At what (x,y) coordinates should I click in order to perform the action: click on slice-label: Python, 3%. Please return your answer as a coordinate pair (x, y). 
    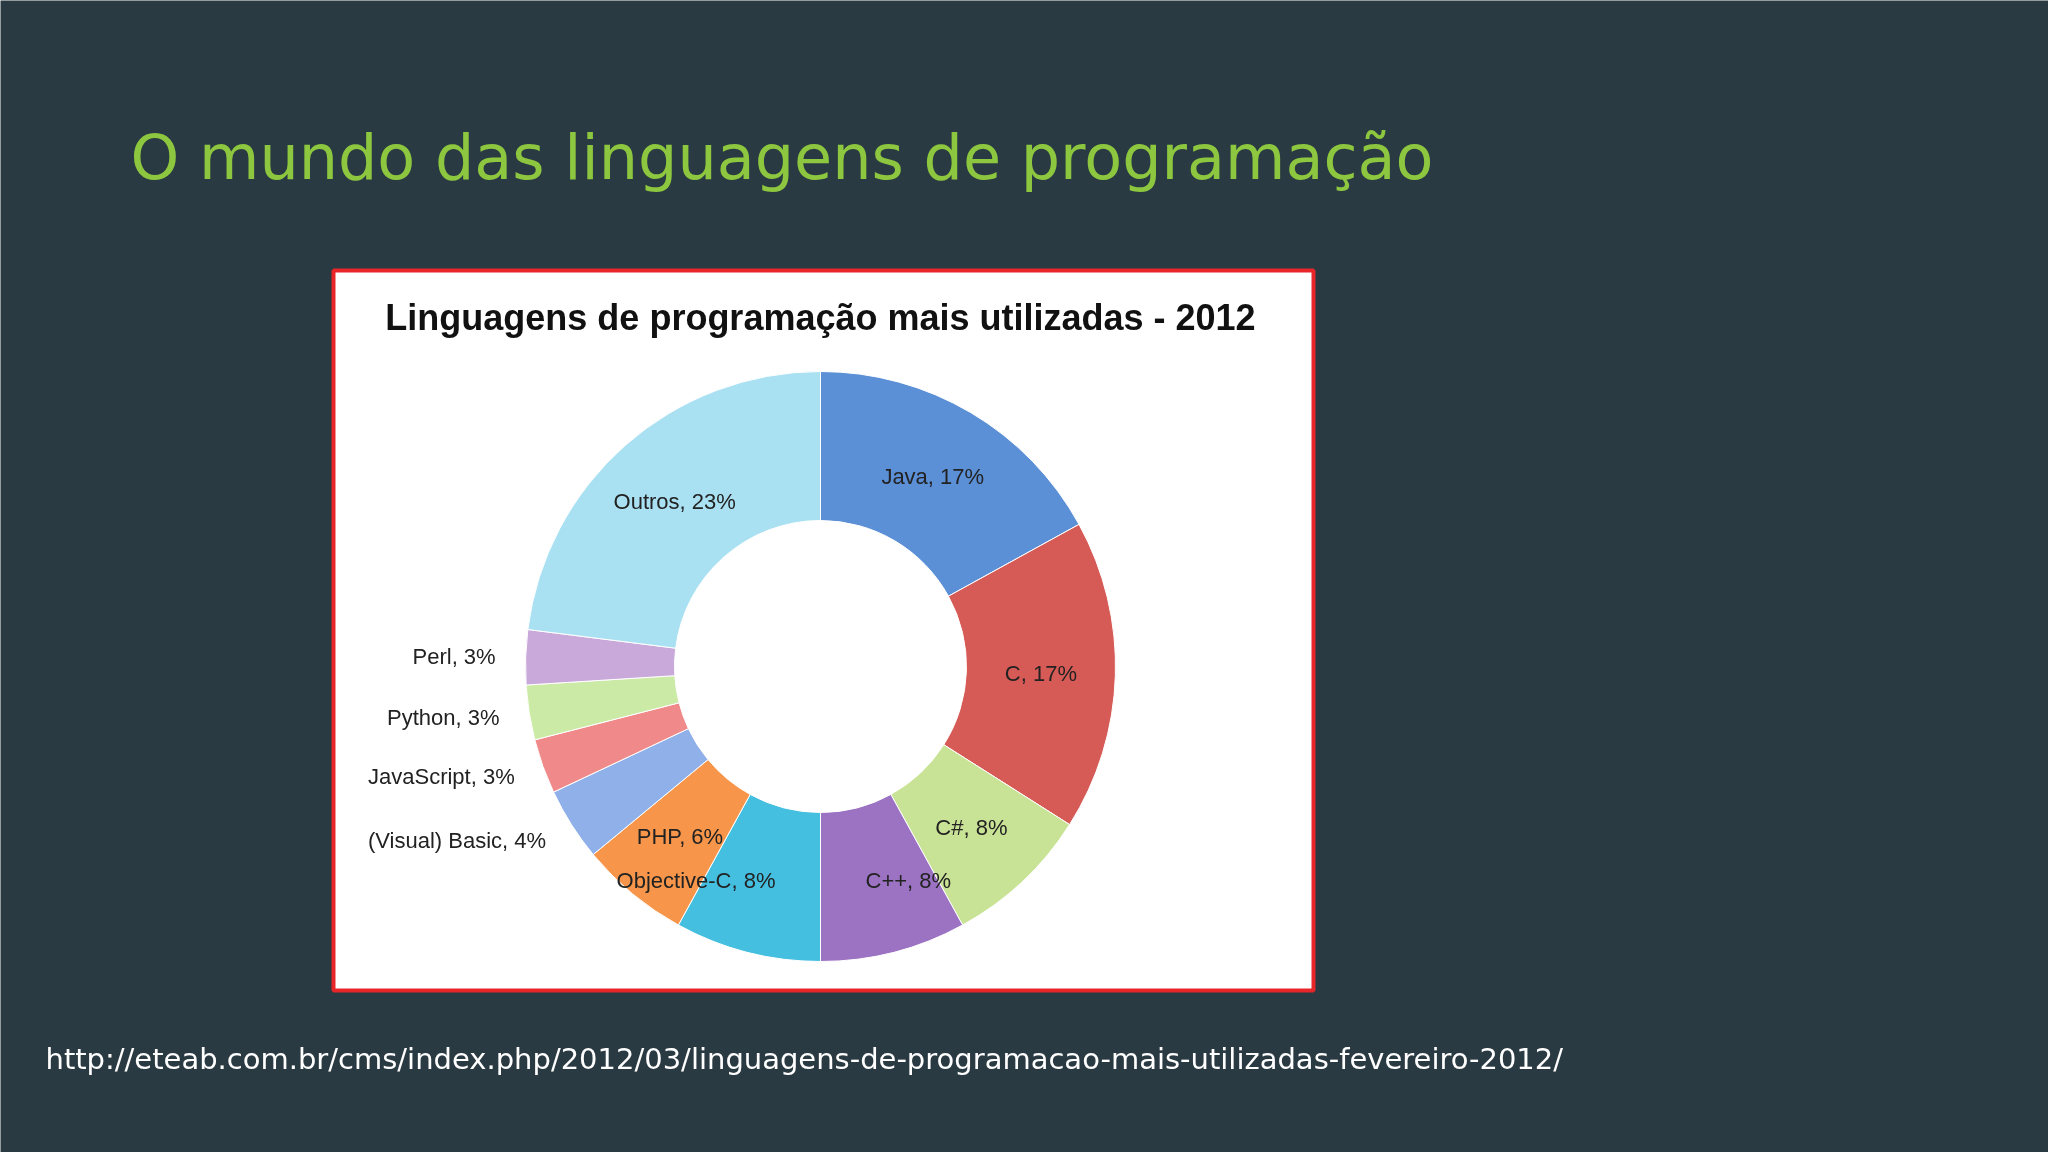
    Looking at the image, I should click on (443, 717).